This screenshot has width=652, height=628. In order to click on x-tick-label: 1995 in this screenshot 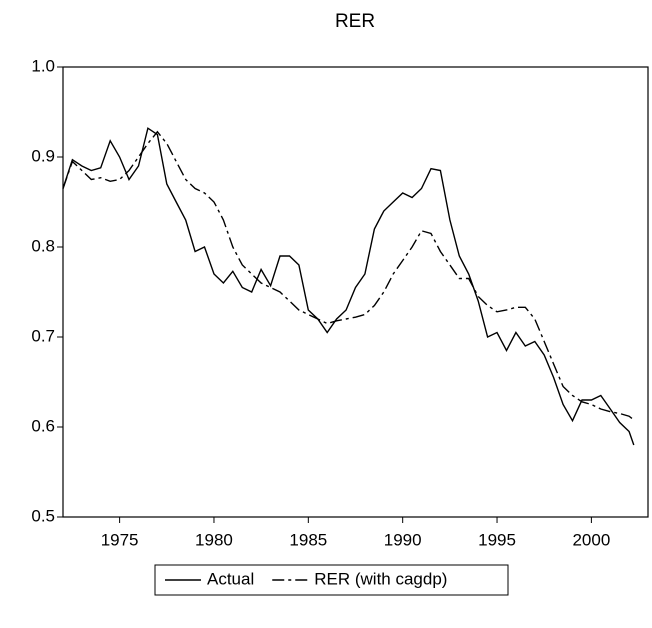, I will do `click(497, 539)`.